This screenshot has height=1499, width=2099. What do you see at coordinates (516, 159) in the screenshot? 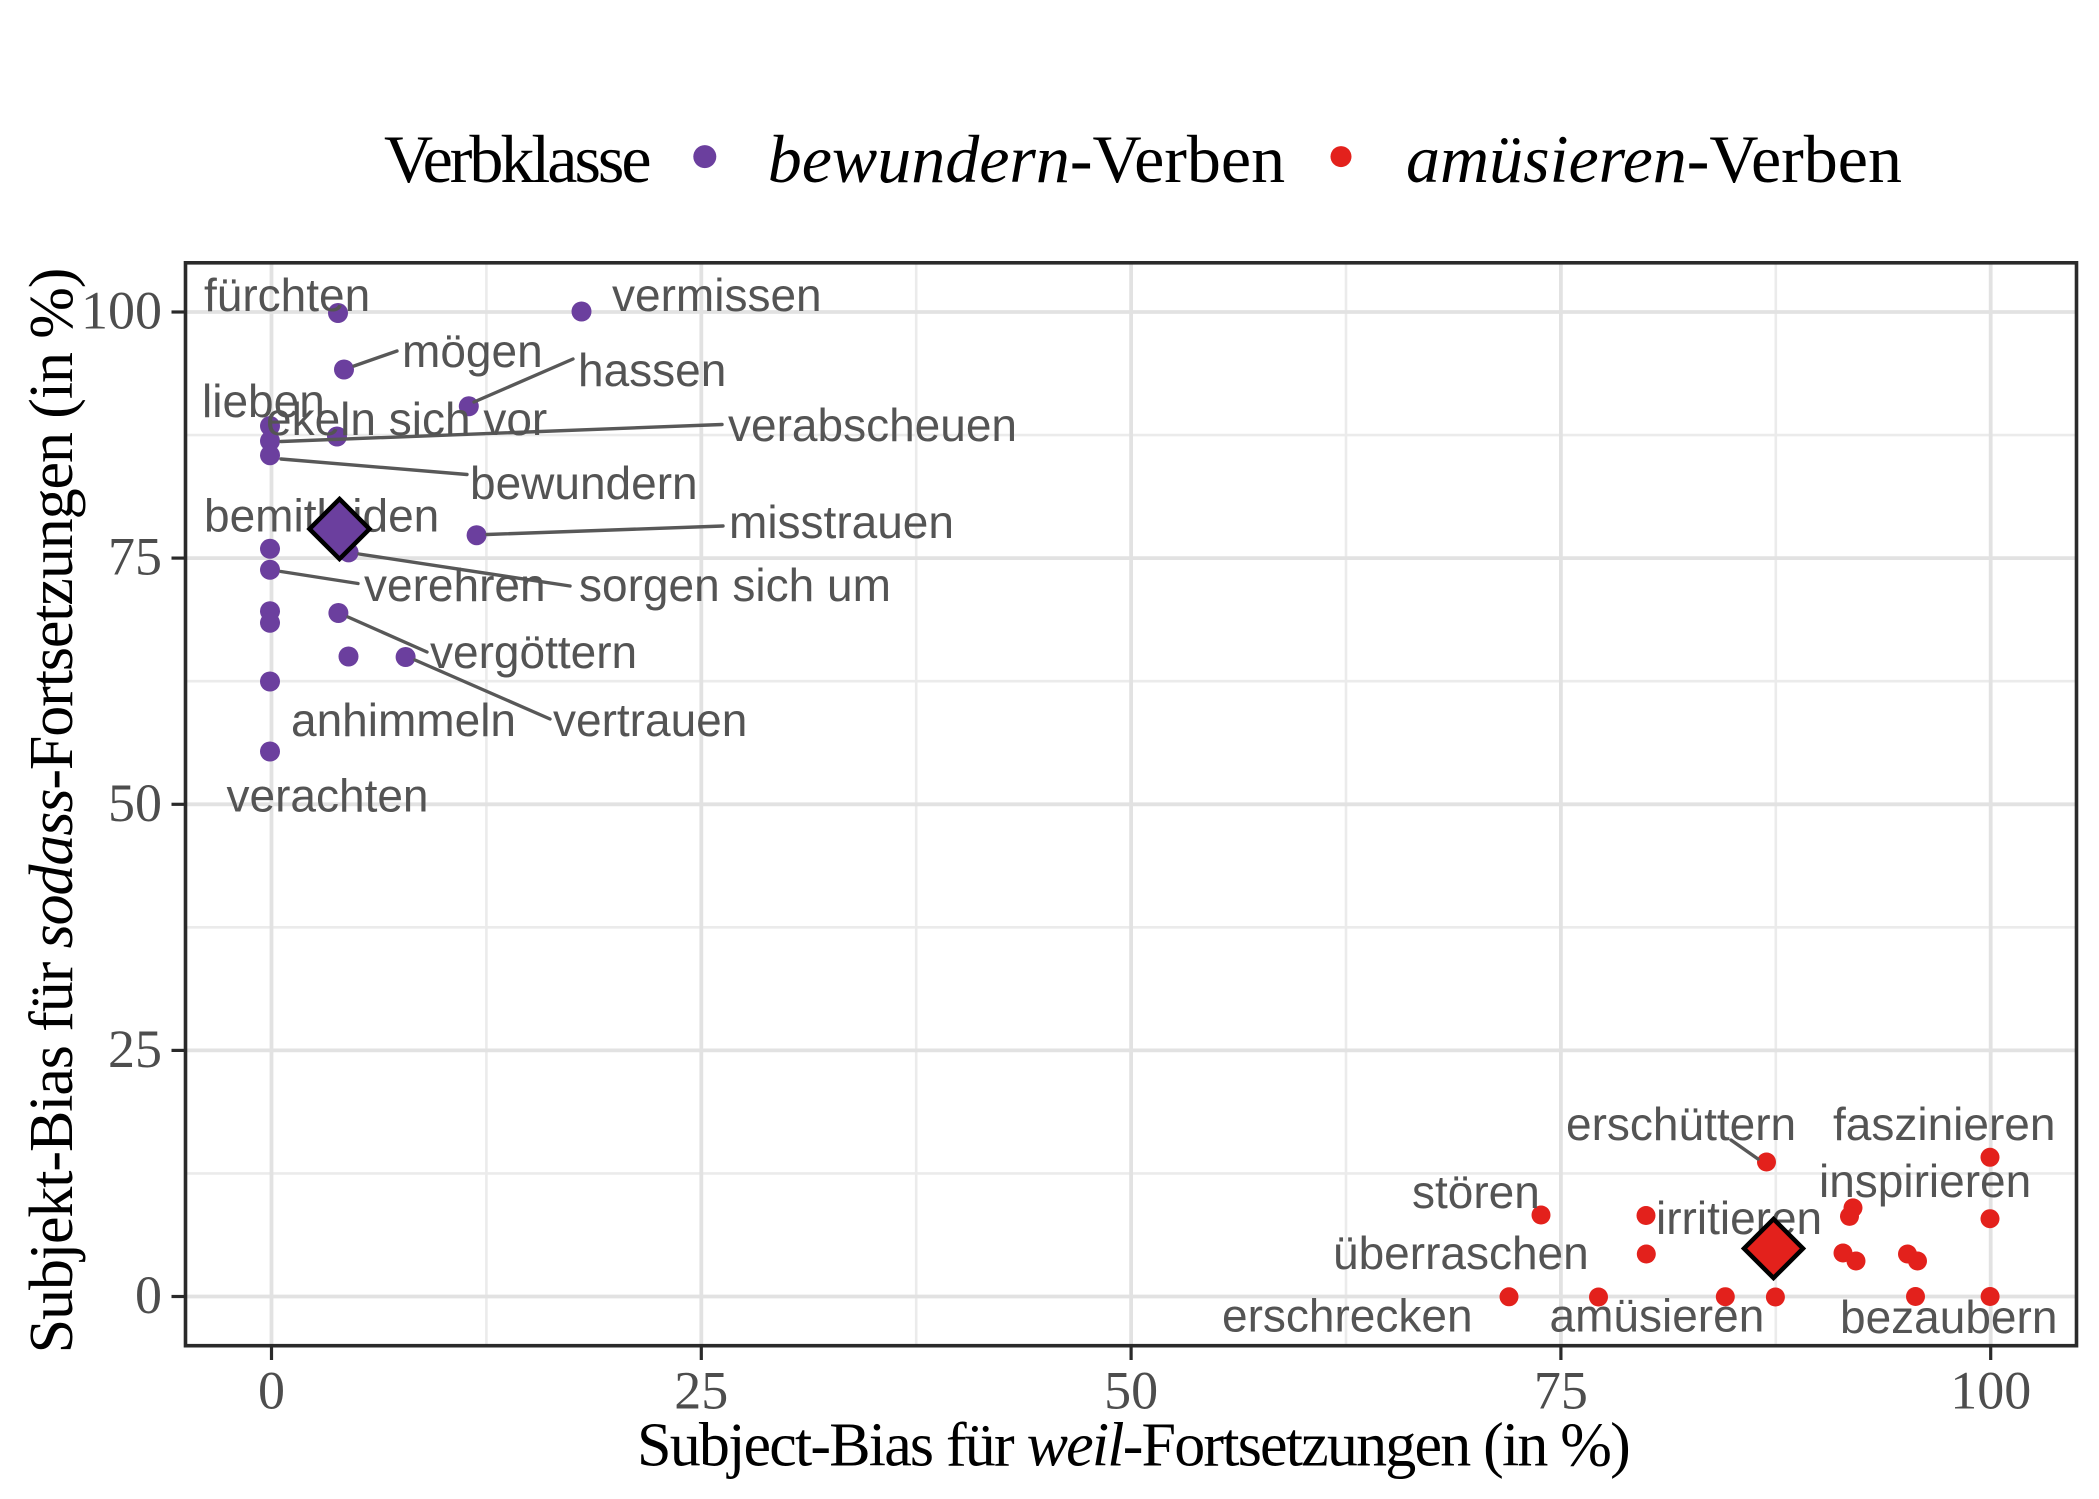
I see `svg-text: Verbklasse` at bounding box center [516, 159].